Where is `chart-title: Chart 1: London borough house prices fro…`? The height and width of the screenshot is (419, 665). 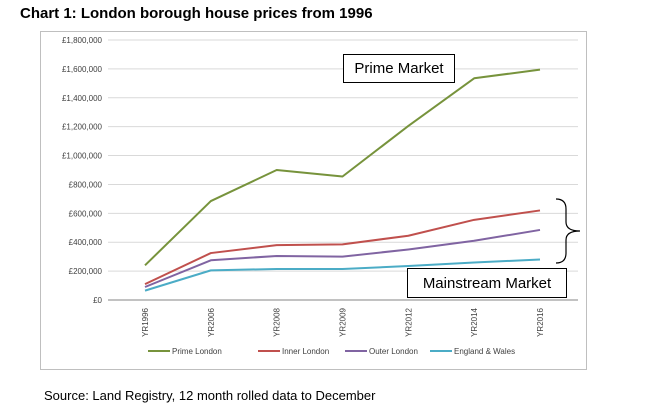 chart-title: Chart 1: London borough house prices fro… is located at coordinates (196, 13).